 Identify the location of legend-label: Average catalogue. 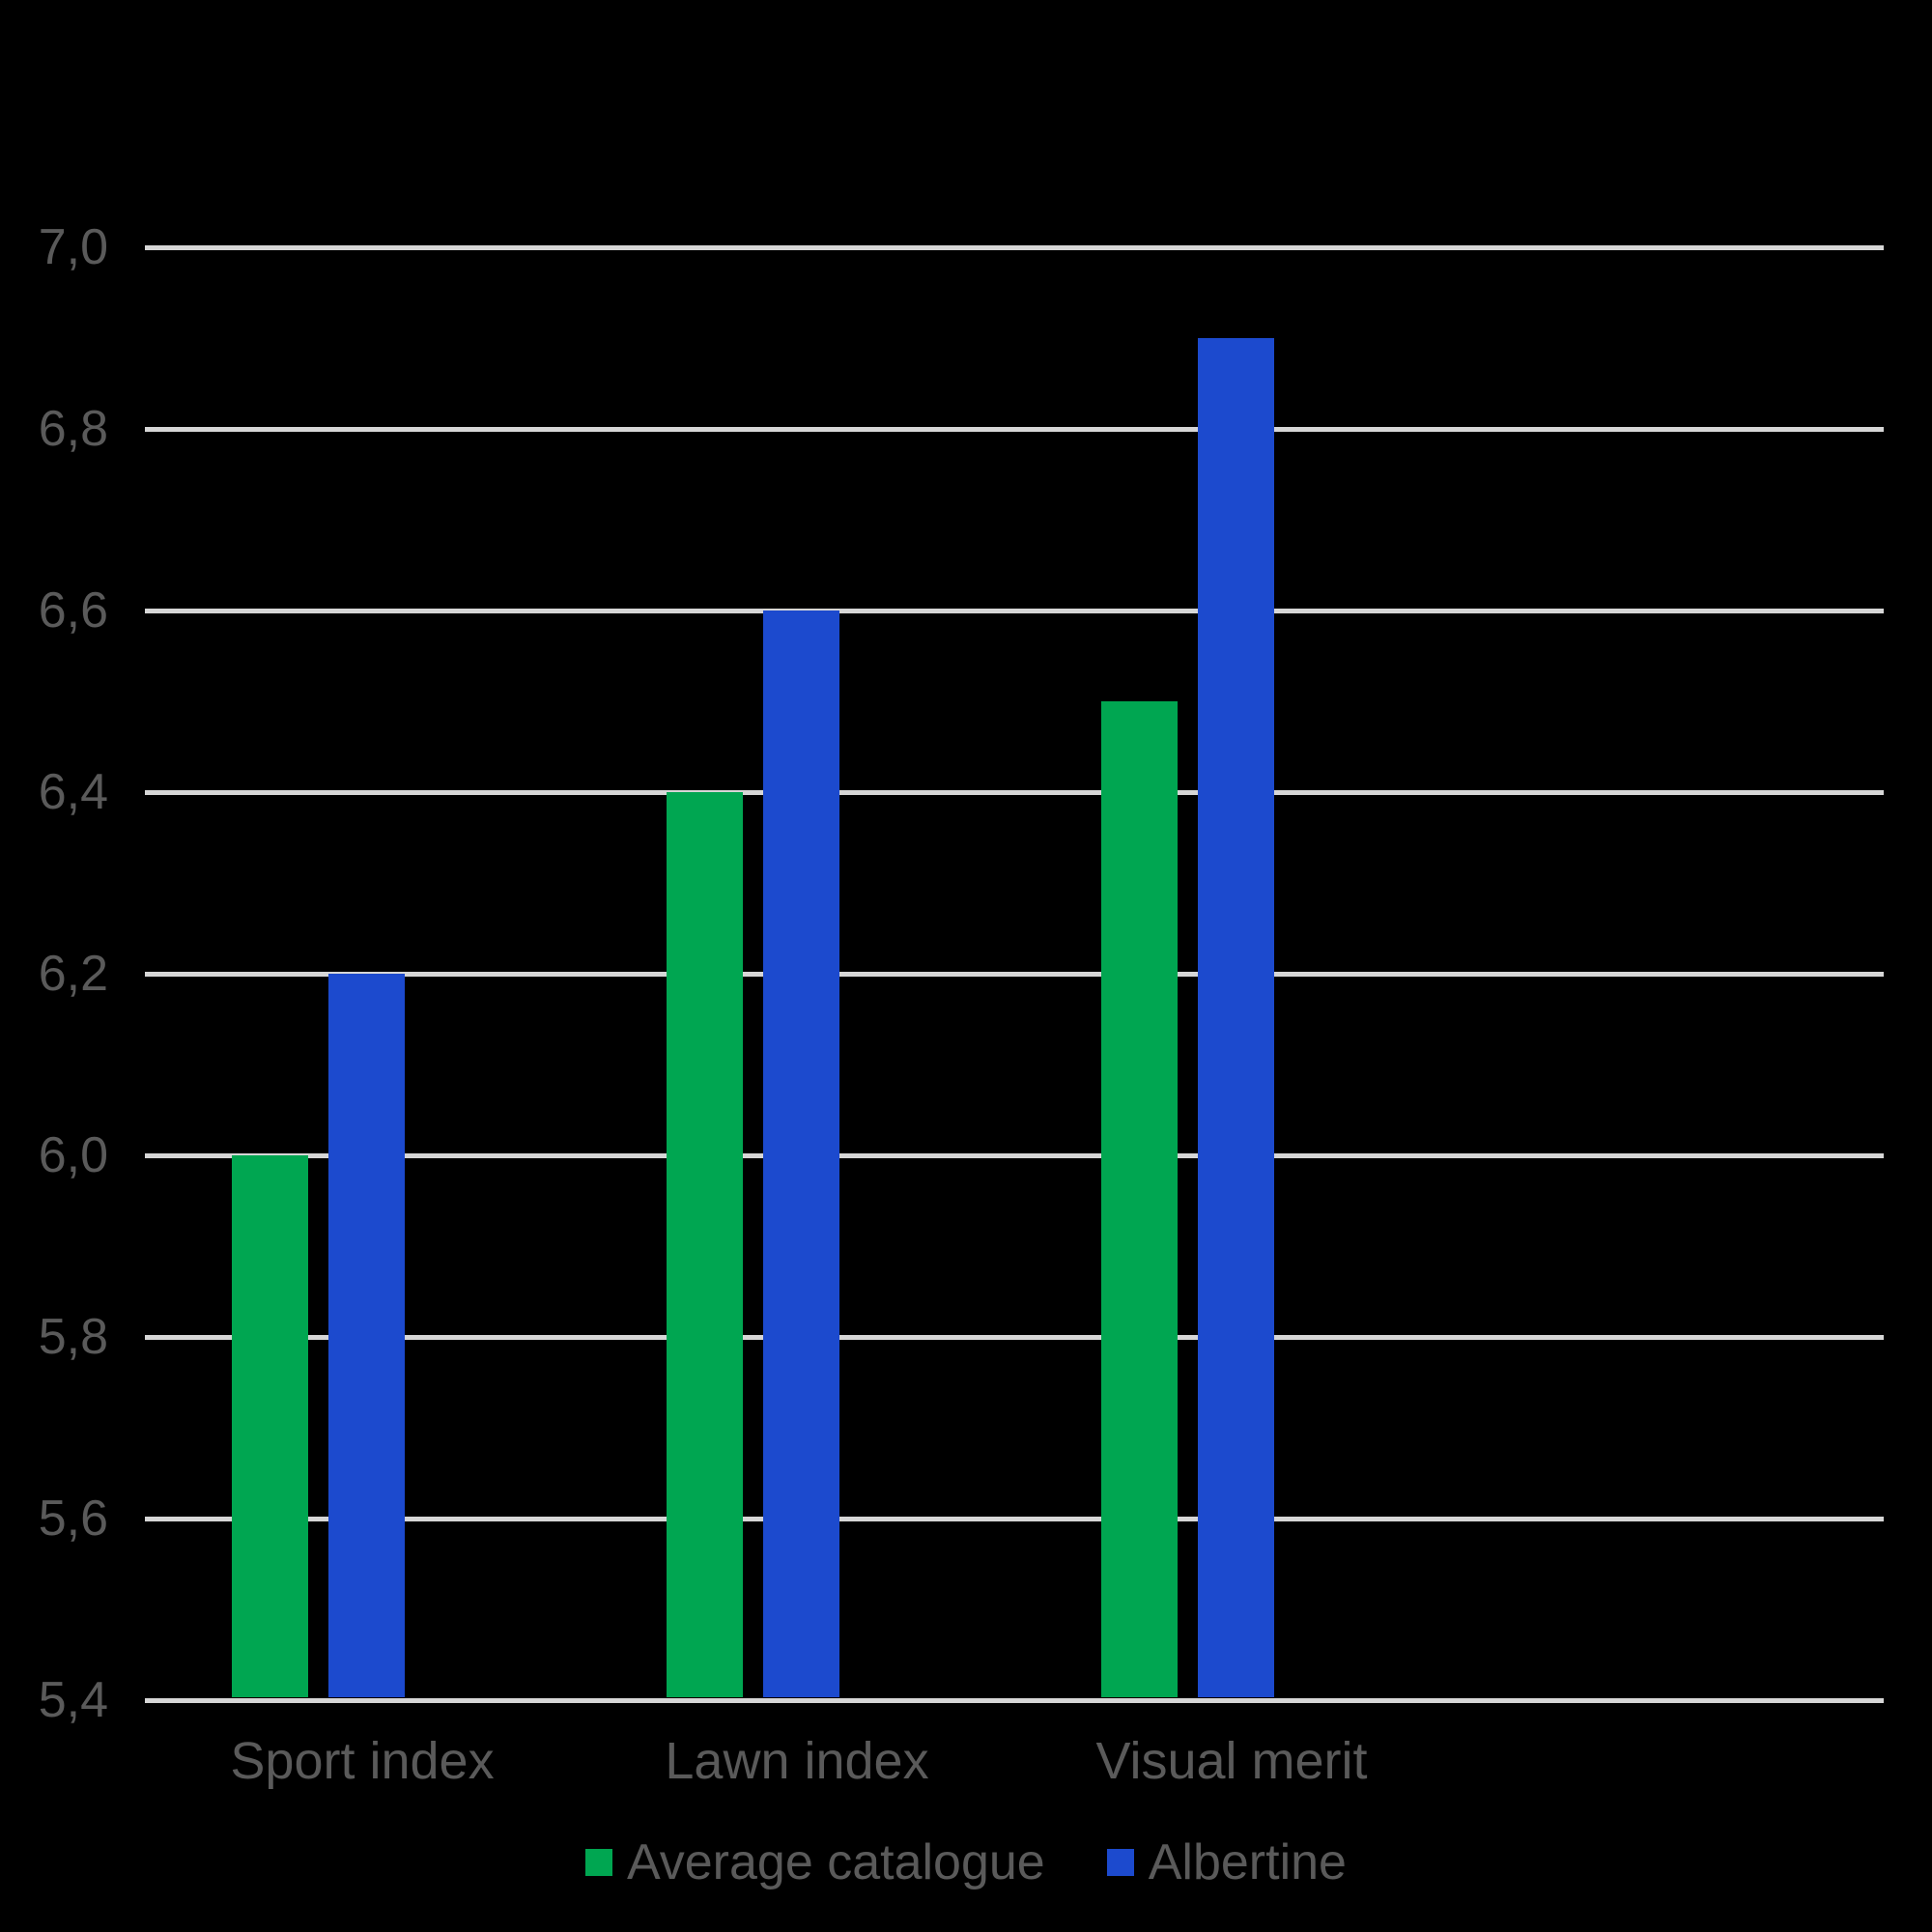
(836, 1862).